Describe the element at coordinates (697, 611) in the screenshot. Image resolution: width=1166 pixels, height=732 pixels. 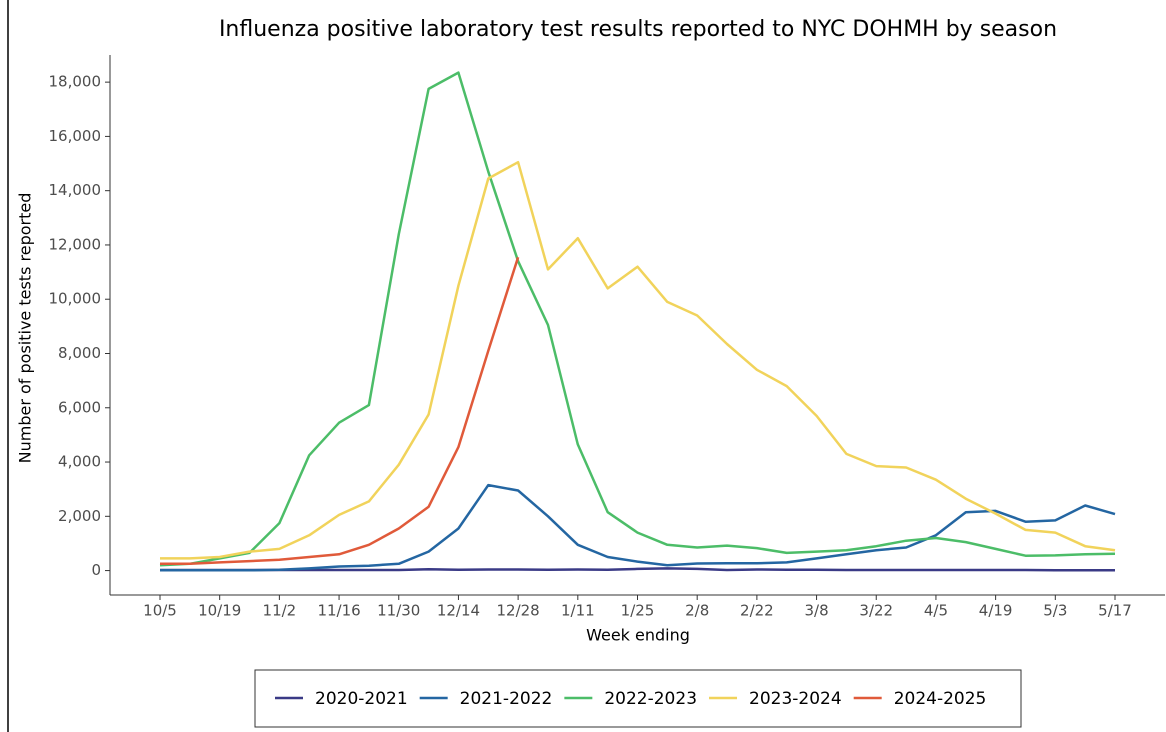
I see `x-tick-label: 2/8` at that location.